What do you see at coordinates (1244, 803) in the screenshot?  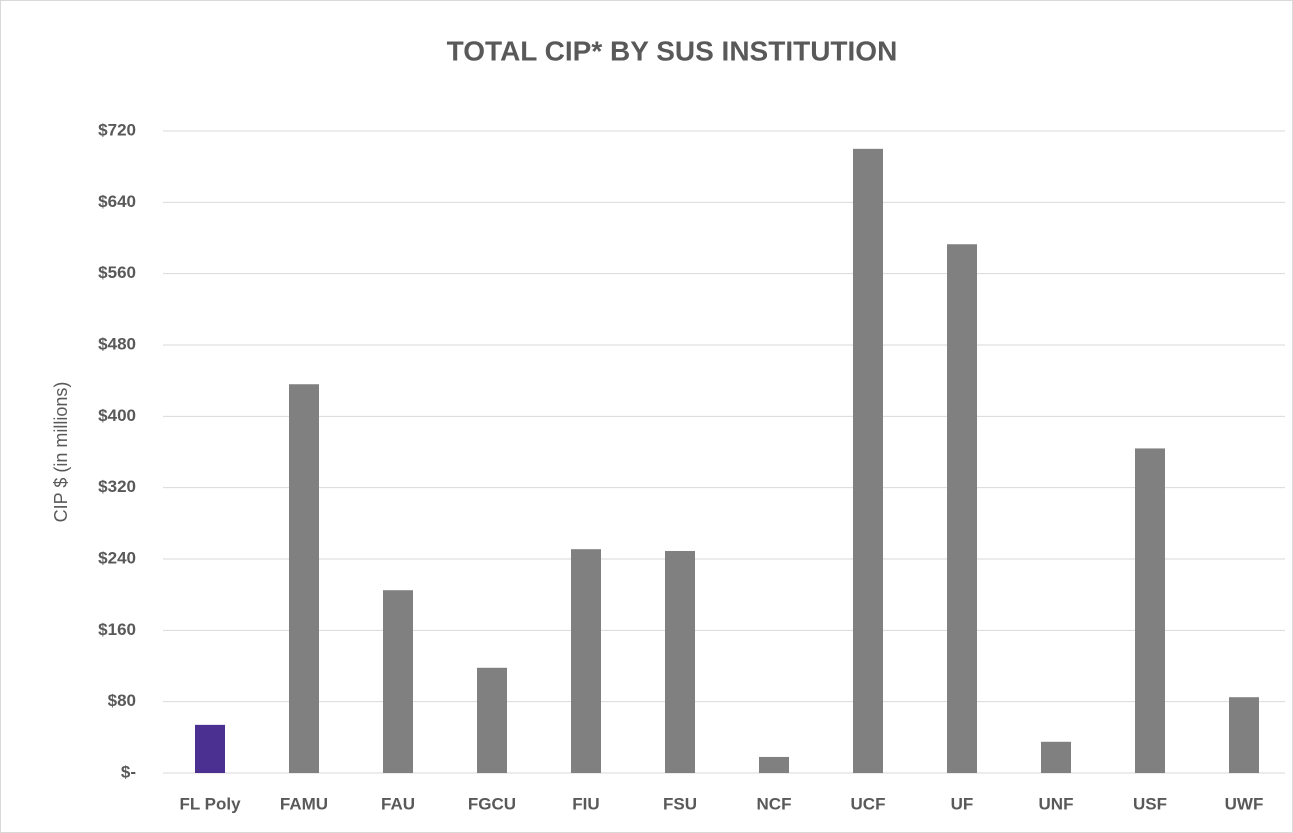 I see `x-tick-label: UWF` at bounding box center [1244, 803].